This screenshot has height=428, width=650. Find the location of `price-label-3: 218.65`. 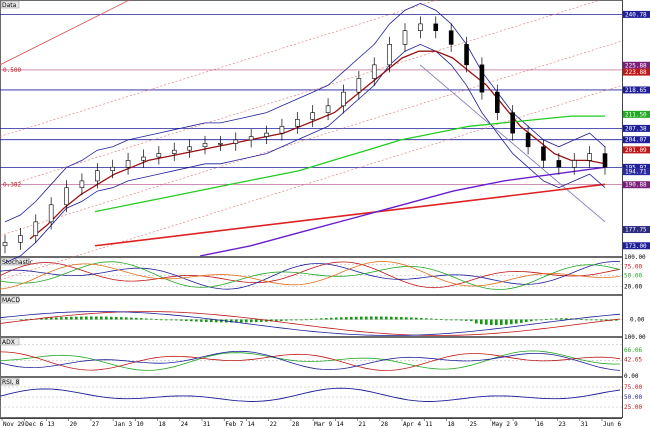

price-label-3: 218.65 is located at coordinates (636, 90).